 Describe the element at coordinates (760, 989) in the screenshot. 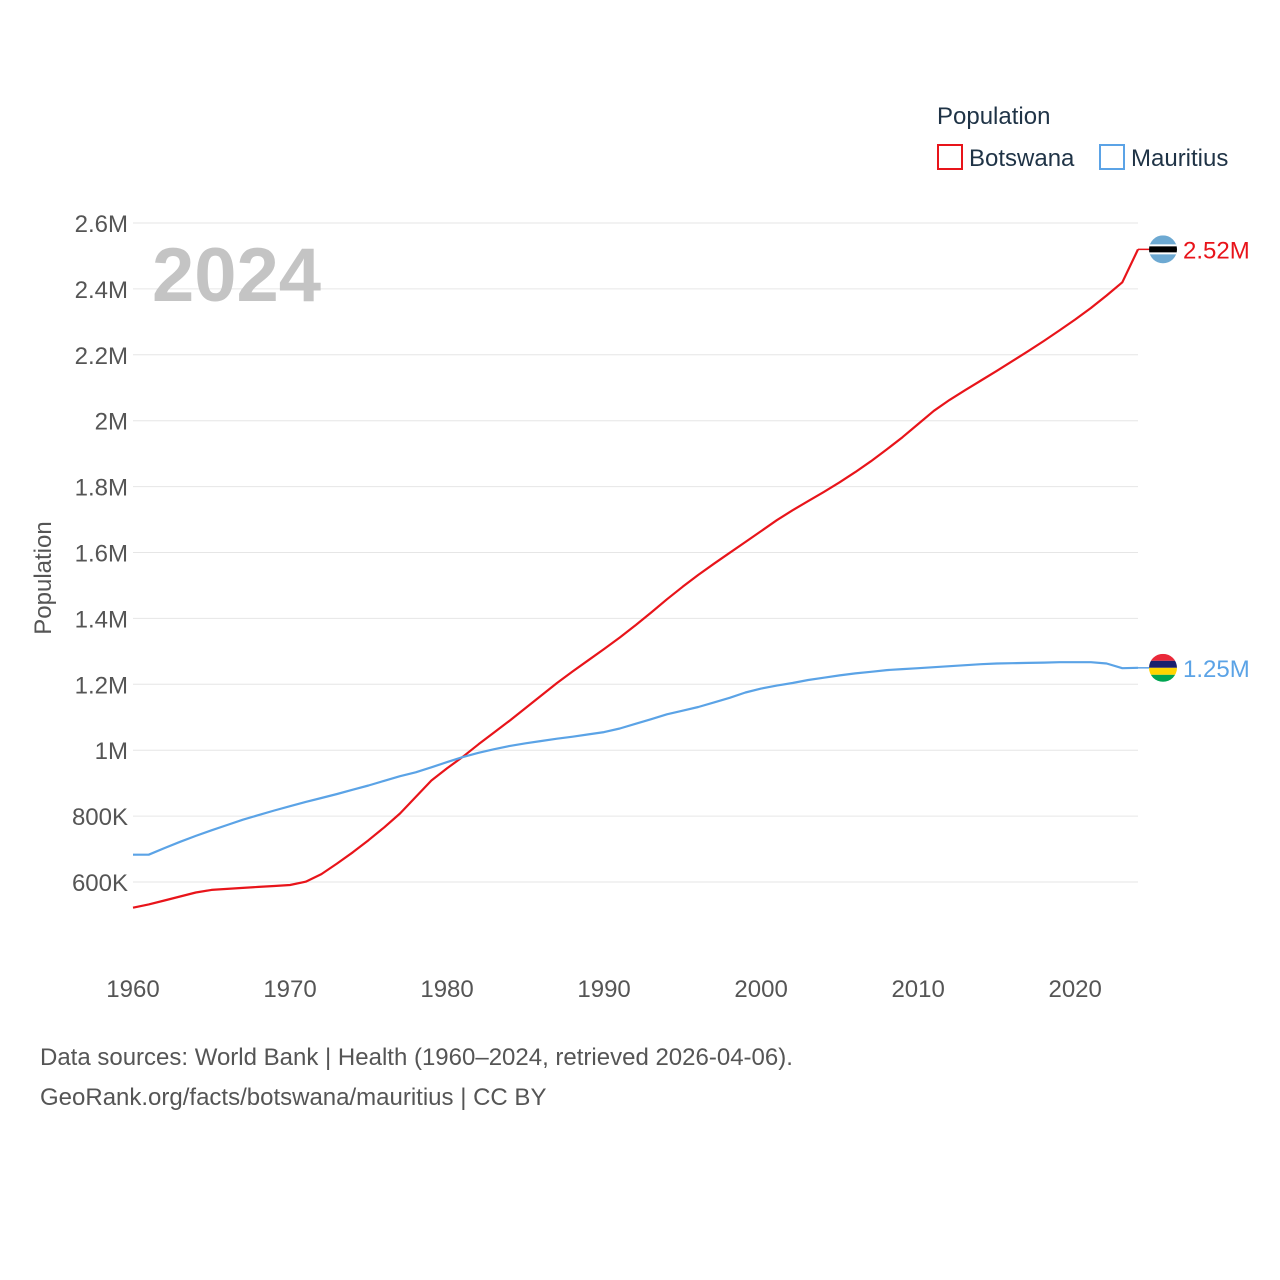

I see `x-tick-label: 2000` at that location.